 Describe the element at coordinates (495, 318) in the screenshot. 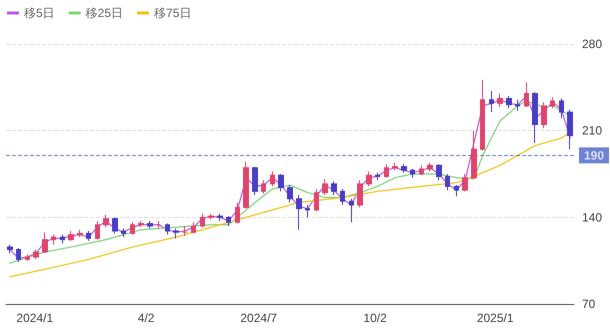

I see `x-tick-label: 2025/1` at that location.